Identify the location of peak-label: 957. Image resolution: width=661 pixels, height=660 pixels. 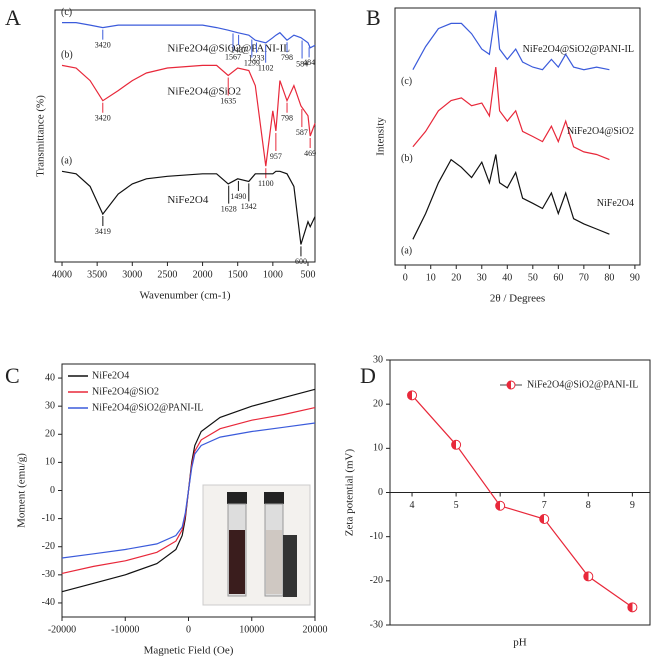
(276, 156).